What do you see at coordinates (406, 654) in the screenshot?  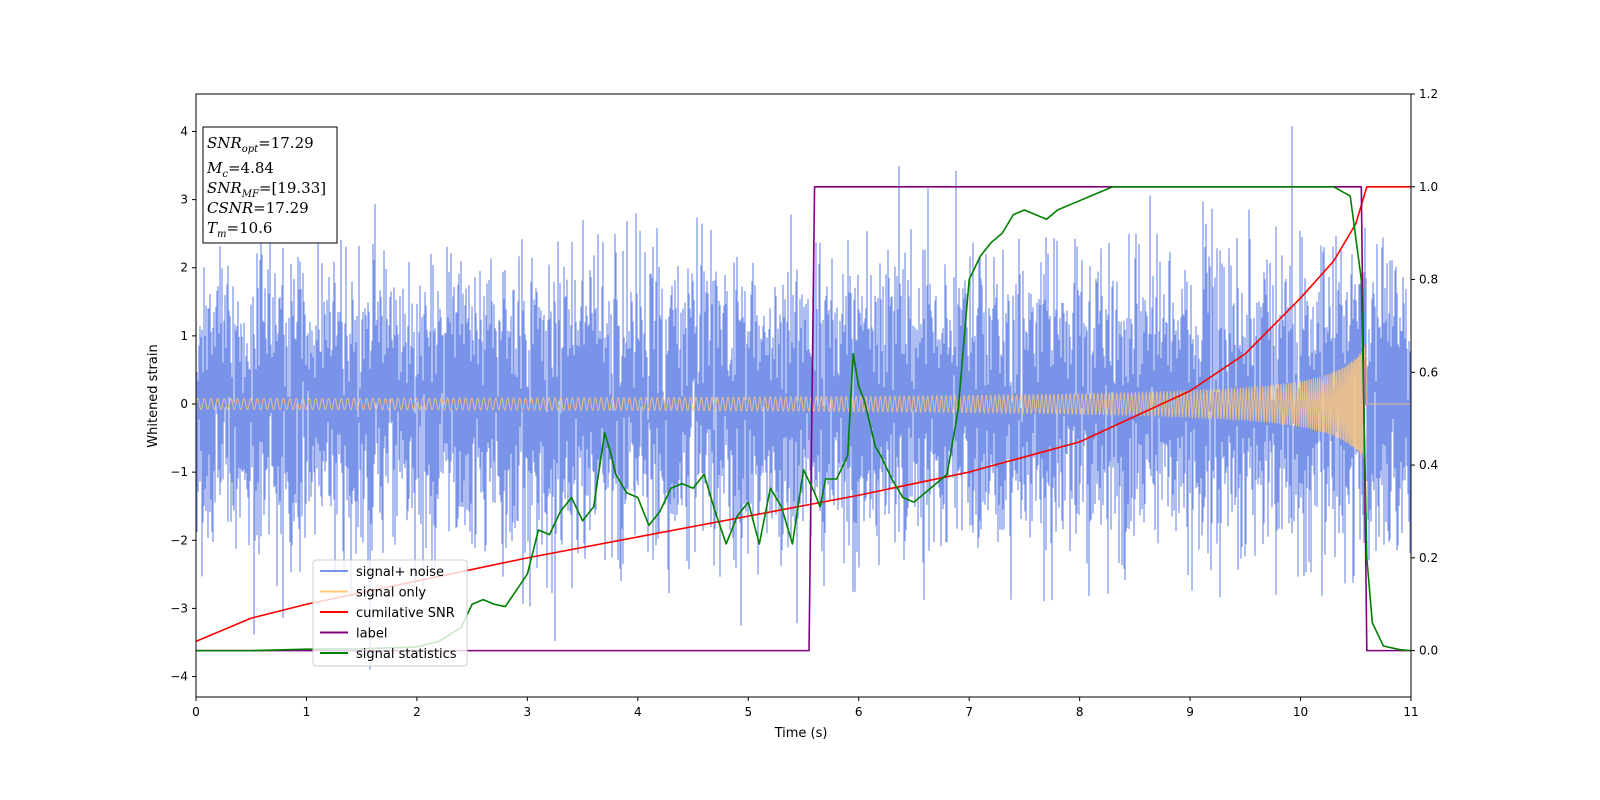 I see `legend-label-4: signal statistics` at bounding box center [406, 654].